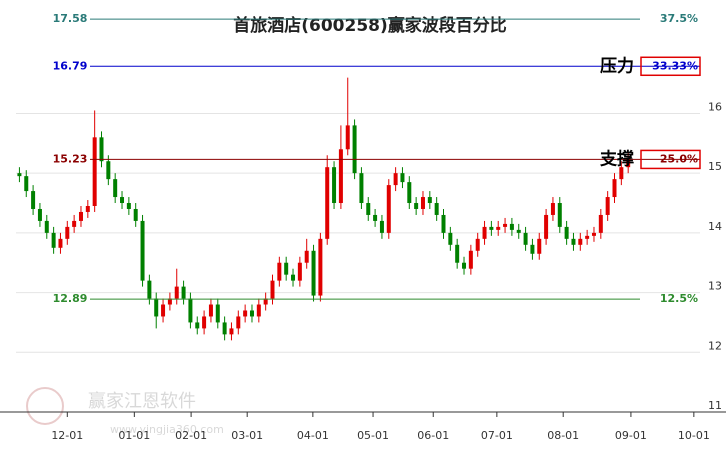  What do you see at coordinates (167, 429) in the screenshot?
I see `watermark-url: www.yingjia360.com` at bounding box center [167, 429].